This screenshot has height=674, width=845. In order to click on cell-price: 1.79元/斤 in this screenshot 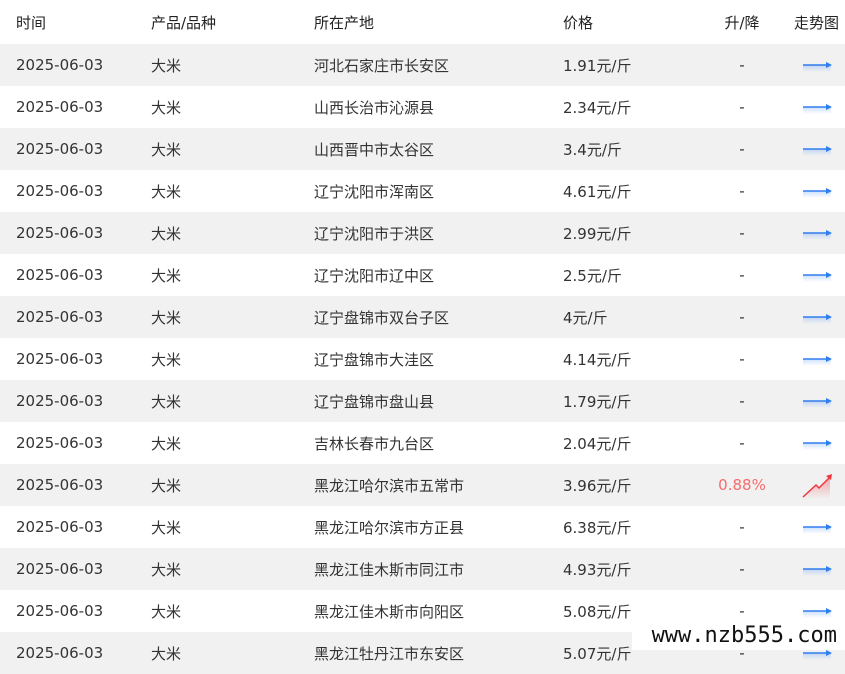, I will do `click(597, 401)`.